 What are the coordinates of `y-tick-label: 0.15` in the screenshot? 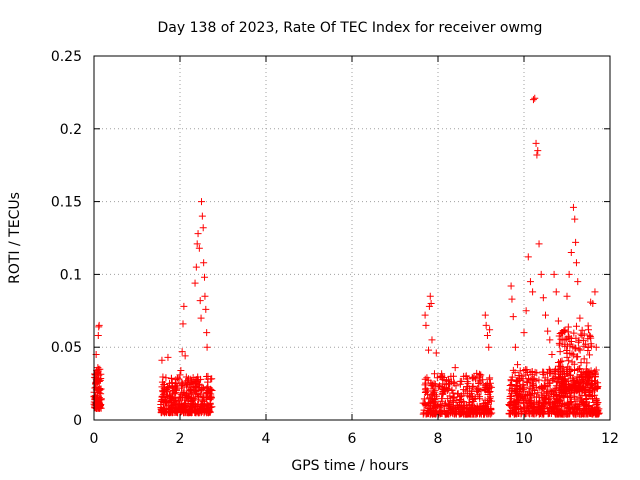 It's located at (66, 203).